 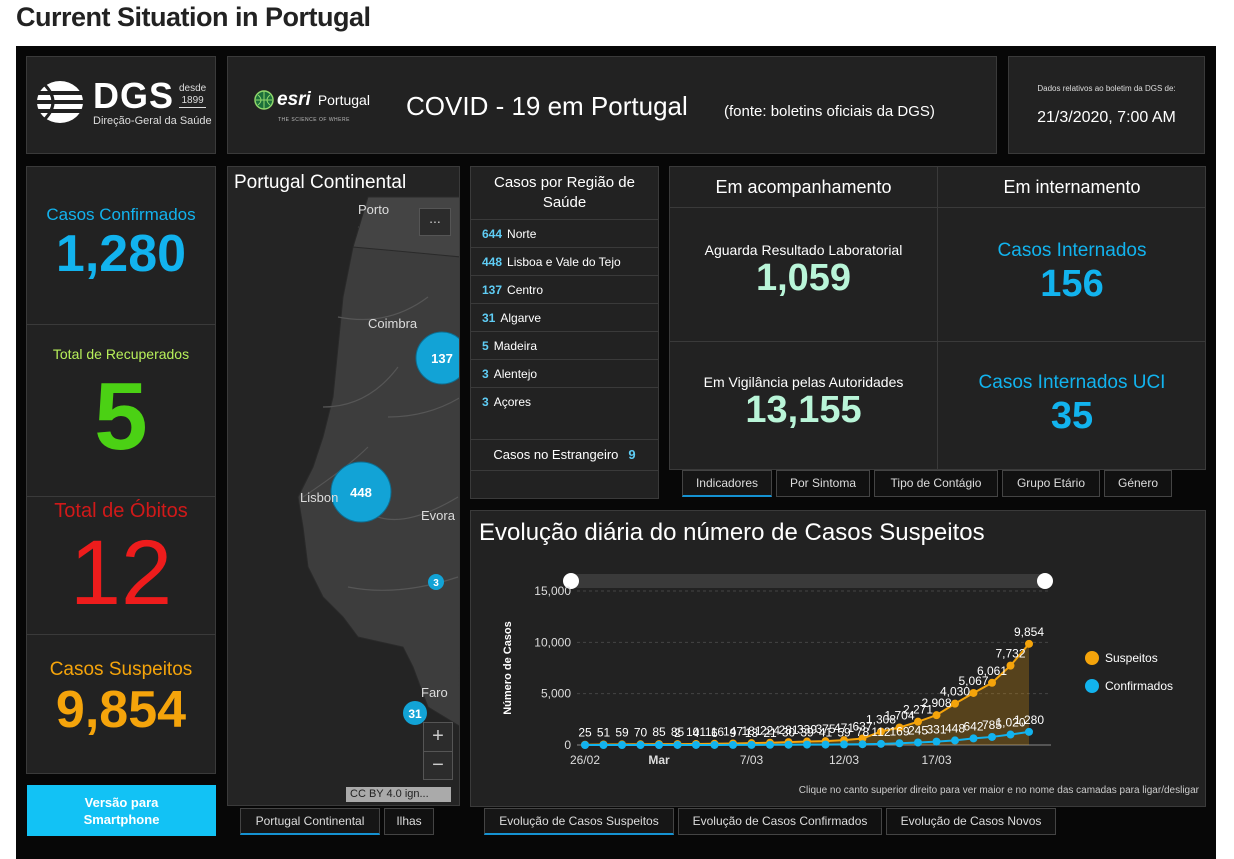 I want to click on x-tick-label: 17/03, so click(x=936, y=760).